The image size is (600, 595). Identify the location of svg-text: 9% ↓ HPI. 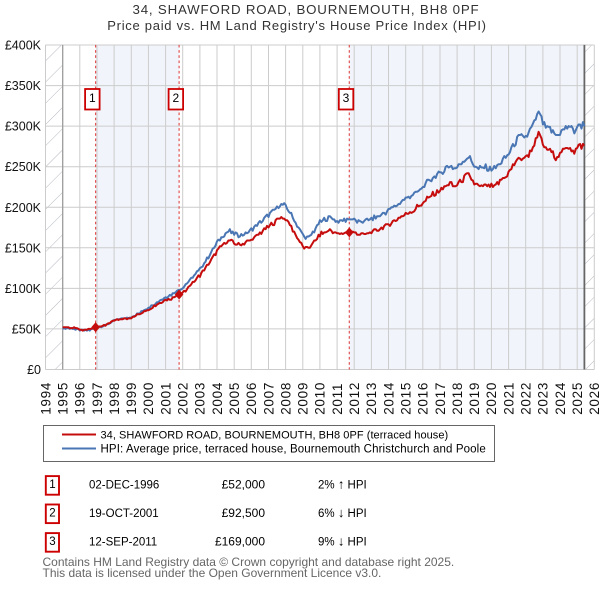
(342, 540).